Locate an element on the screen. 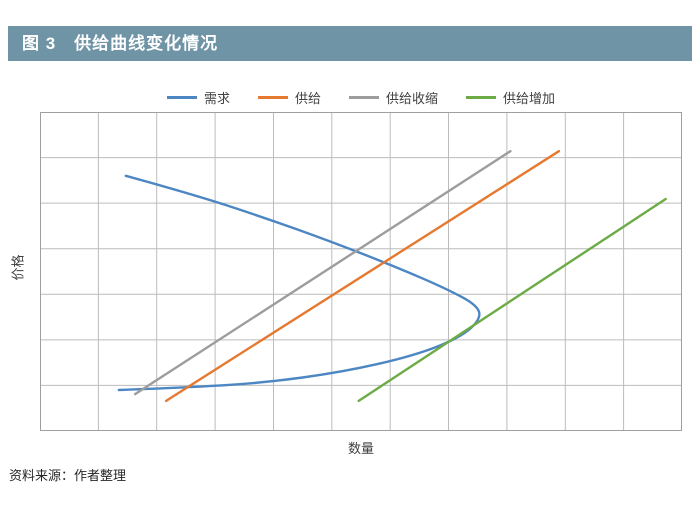 This screenshot has height=507, width=700. legend-item-supply: 供给 is located at coordinates (289, 97).